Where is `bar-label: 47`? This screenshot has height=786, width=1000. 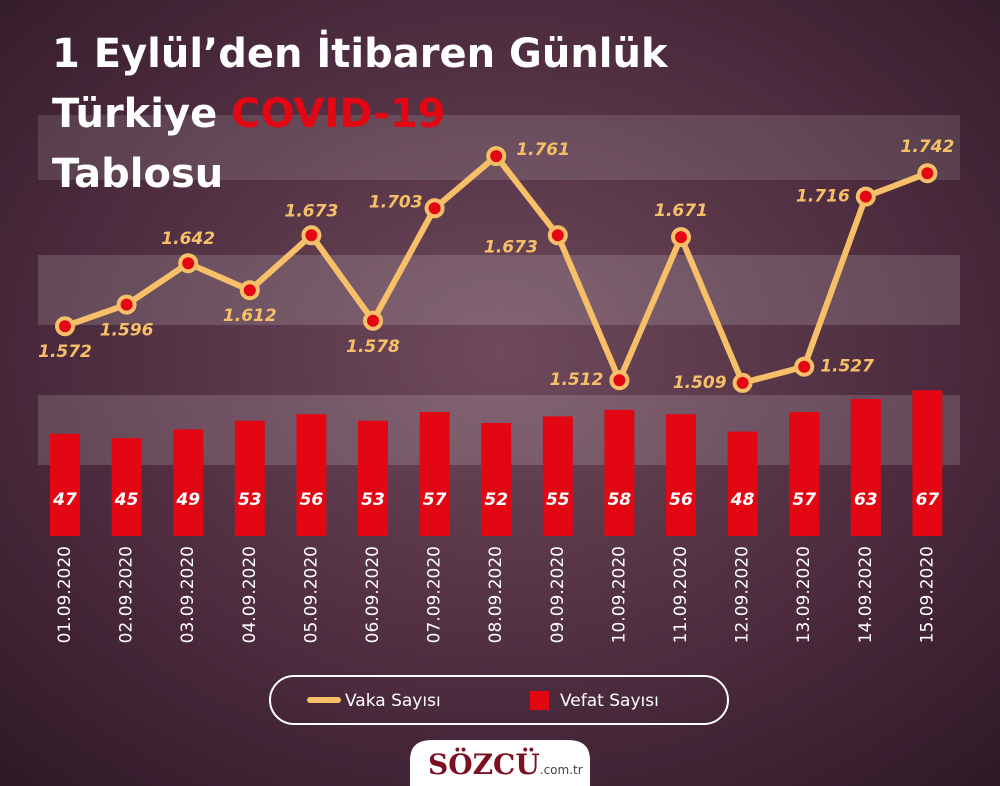
bar-label: 47 is located at coordinates (64, 500).